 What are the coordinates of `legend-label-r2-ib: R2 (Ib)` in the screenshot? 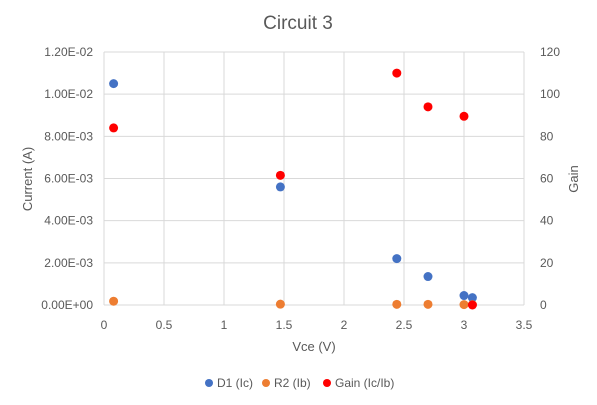 It's located at (292, 383).